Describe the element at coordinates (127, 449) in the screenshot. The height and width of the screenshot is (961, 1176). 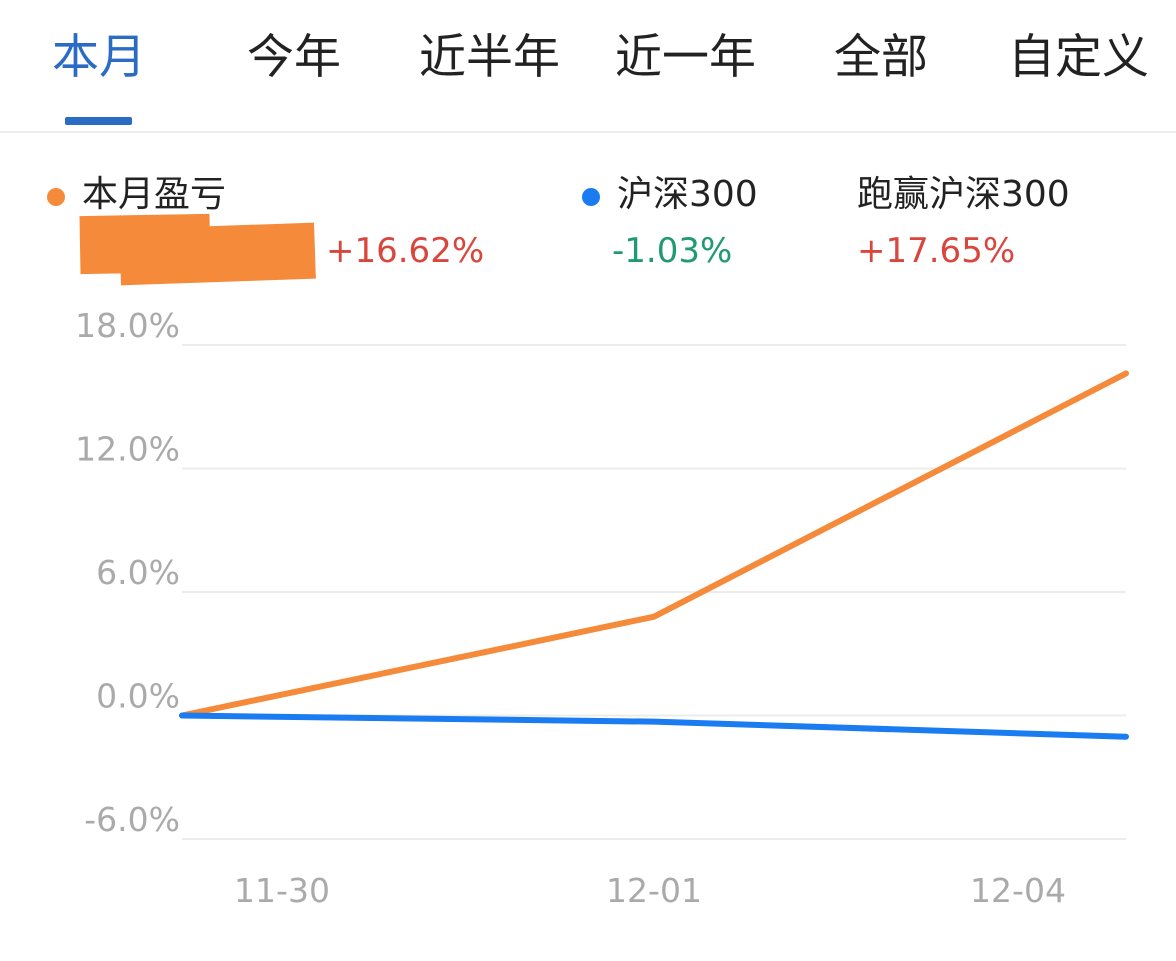
I see `y-tick-label: 12.0%` at that location.